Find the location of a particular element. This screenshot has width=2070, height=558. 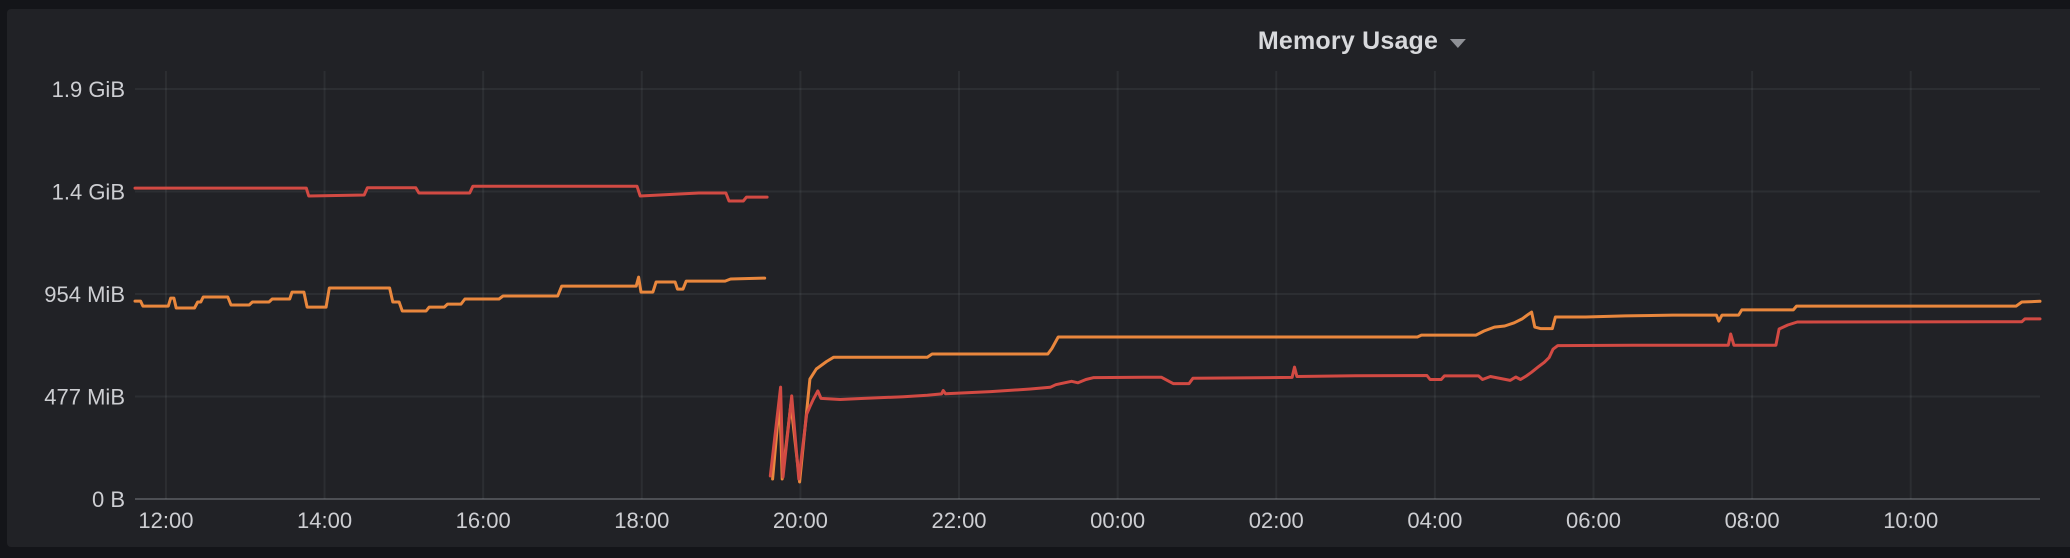

orange-series-line is located at coordinates (450, 294).